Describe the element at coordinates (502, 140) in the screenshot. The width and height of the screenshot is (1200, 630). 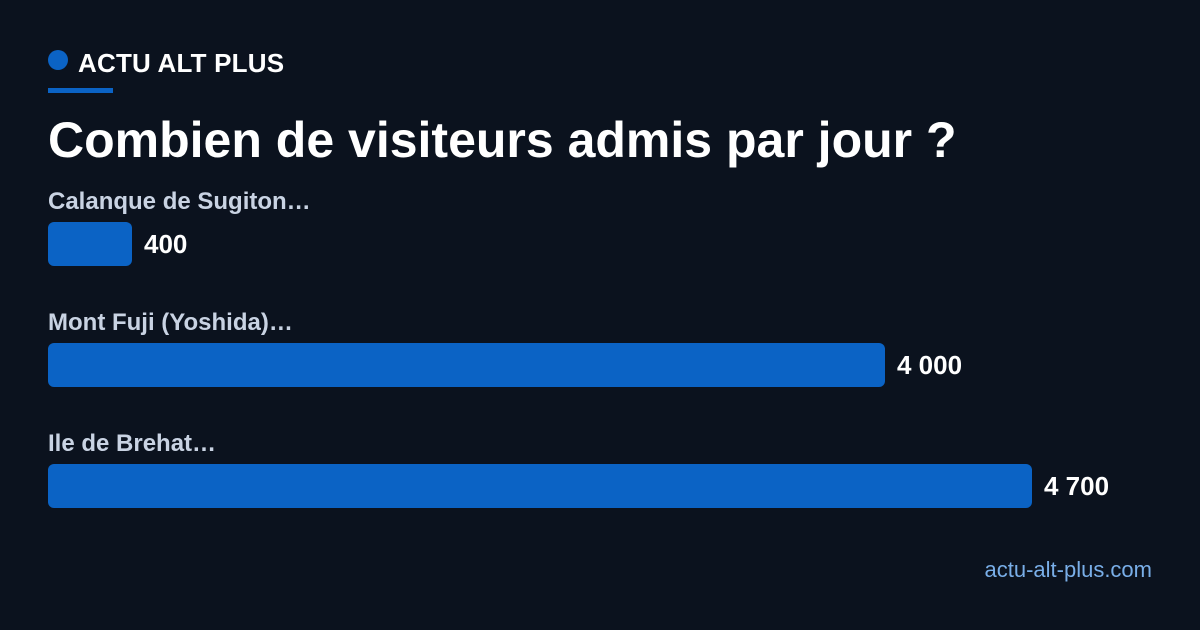
I see `chart-title: Combien de visiteurs admis par jour ?` at that location.